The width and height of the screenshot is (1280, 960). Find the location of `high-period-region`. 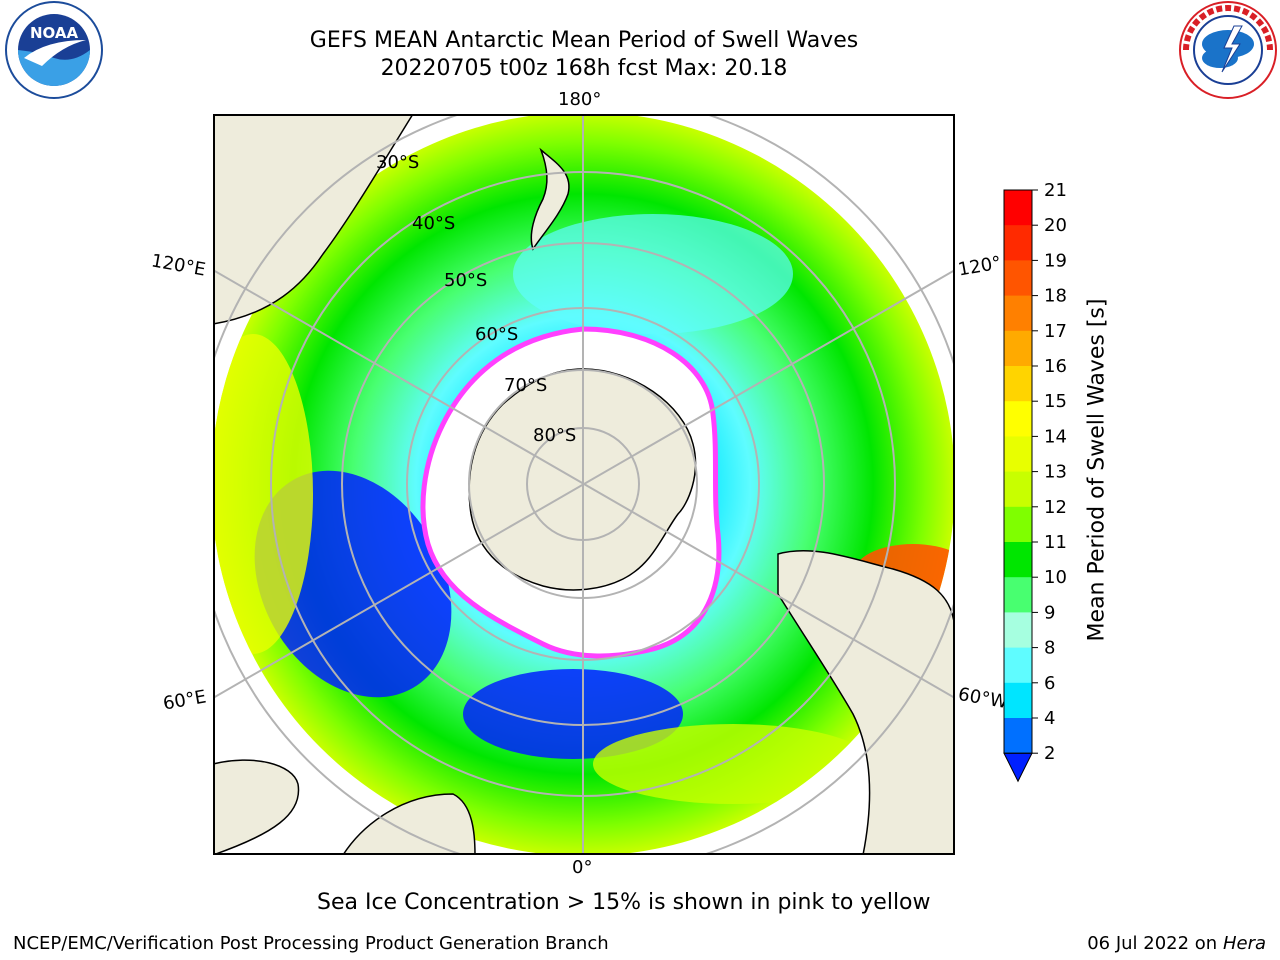

high-period-region is located at coordinates (263, 494).